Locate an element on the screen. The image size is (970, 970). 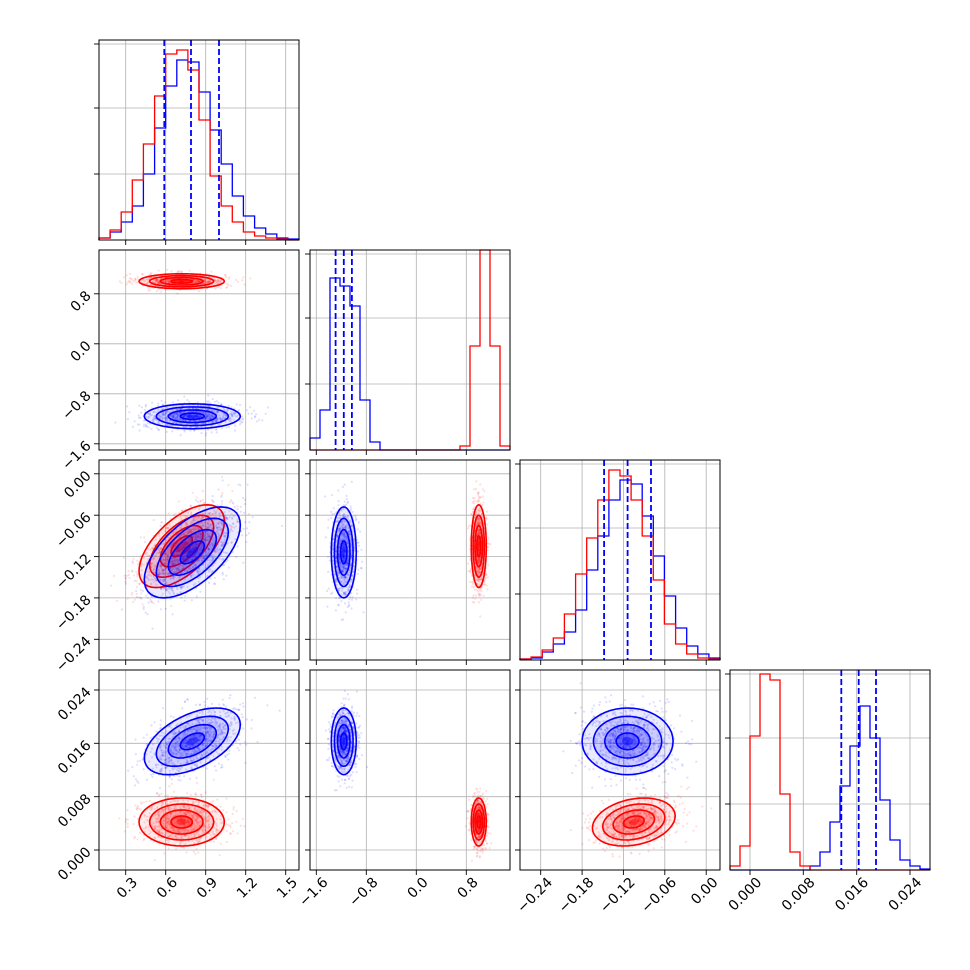
x-tick-label: 0.6 is located at coordinates (167, 888).